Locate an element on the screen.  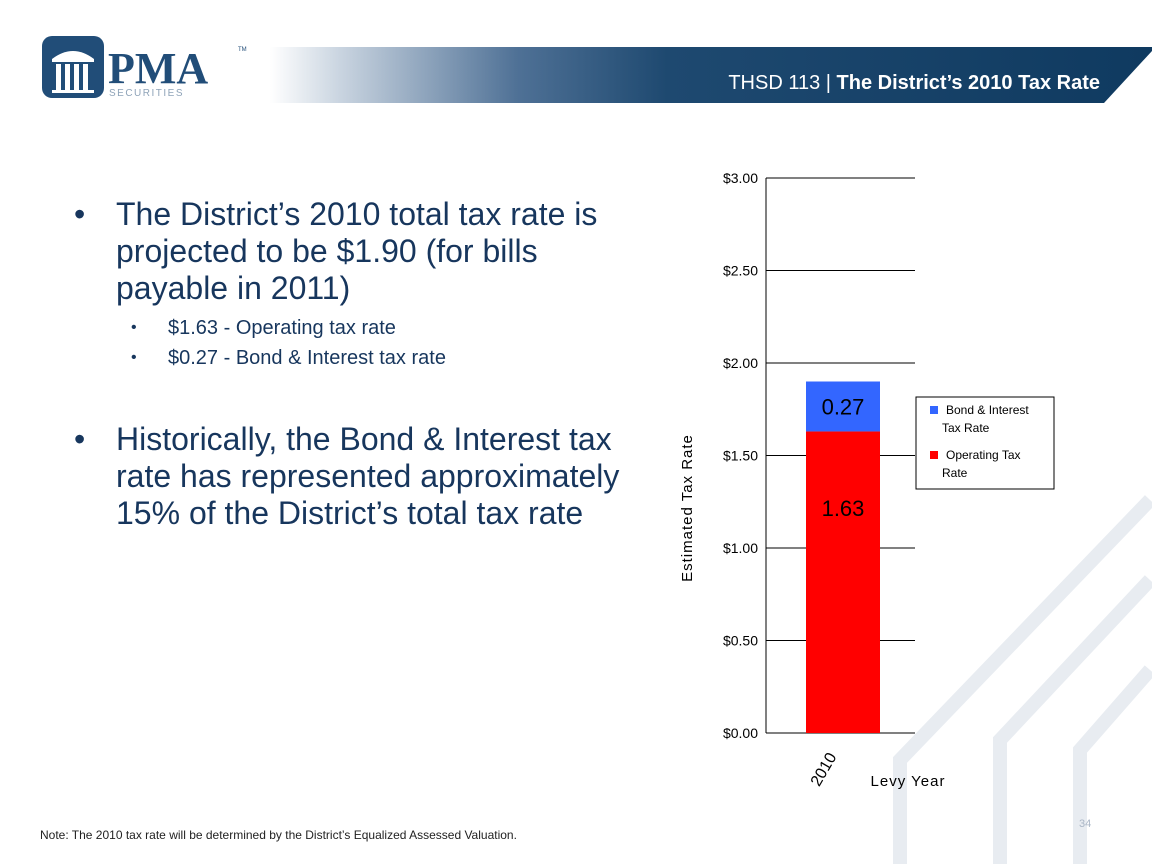
legend-label: Operating Tax is located at coordinates (983, 455).